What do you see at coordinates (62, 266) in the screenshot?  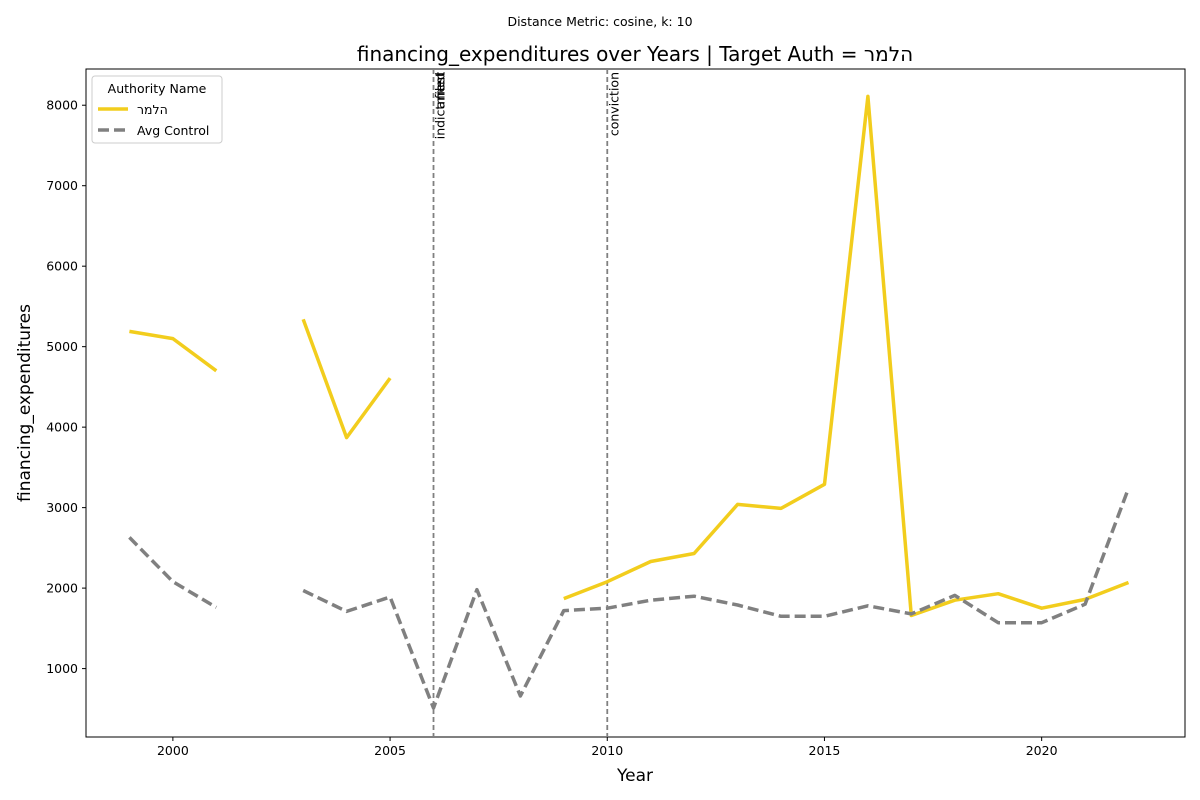 I see `y-tick-label: 6000` at bounding box center [62, 266].